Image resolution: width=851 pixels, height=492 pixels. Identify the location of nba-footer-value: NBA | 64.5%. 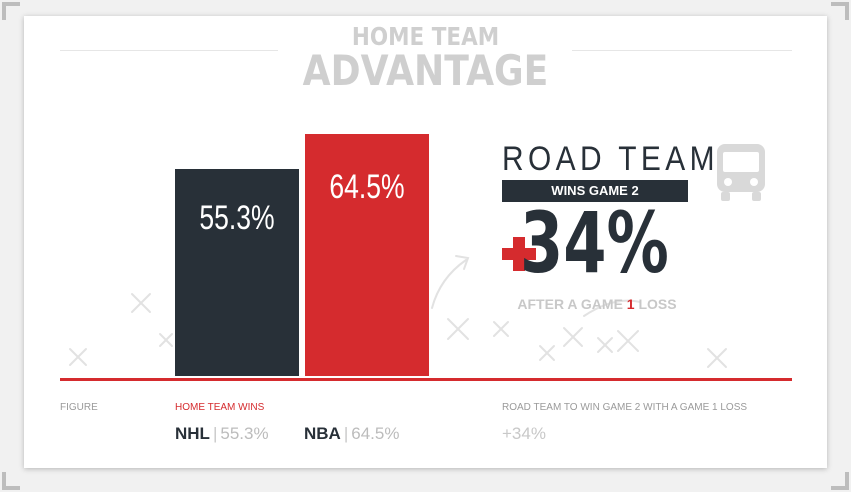
(352, 433).